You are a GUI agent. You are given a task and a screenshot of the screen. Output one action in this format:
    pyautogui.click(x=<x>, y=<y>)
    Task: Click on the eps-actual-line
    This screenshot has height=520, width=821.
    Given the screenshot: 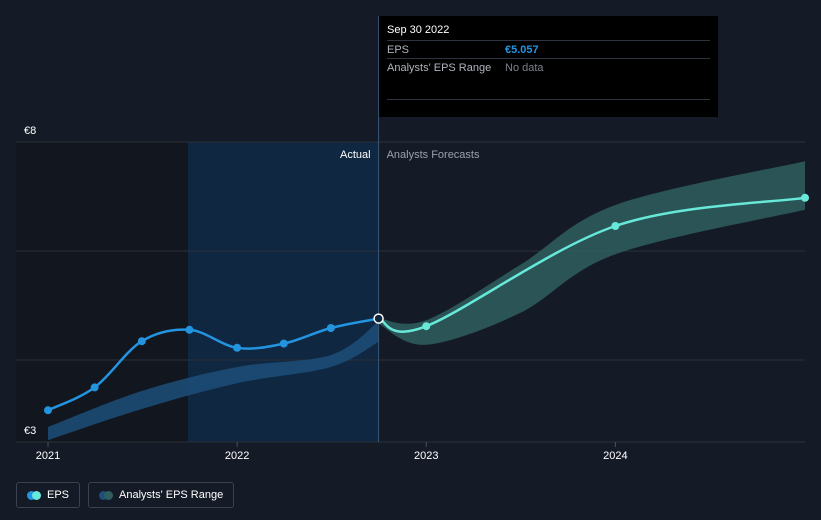 What is the action you would take?
    pyautogui.click(x=213, y=364)
    